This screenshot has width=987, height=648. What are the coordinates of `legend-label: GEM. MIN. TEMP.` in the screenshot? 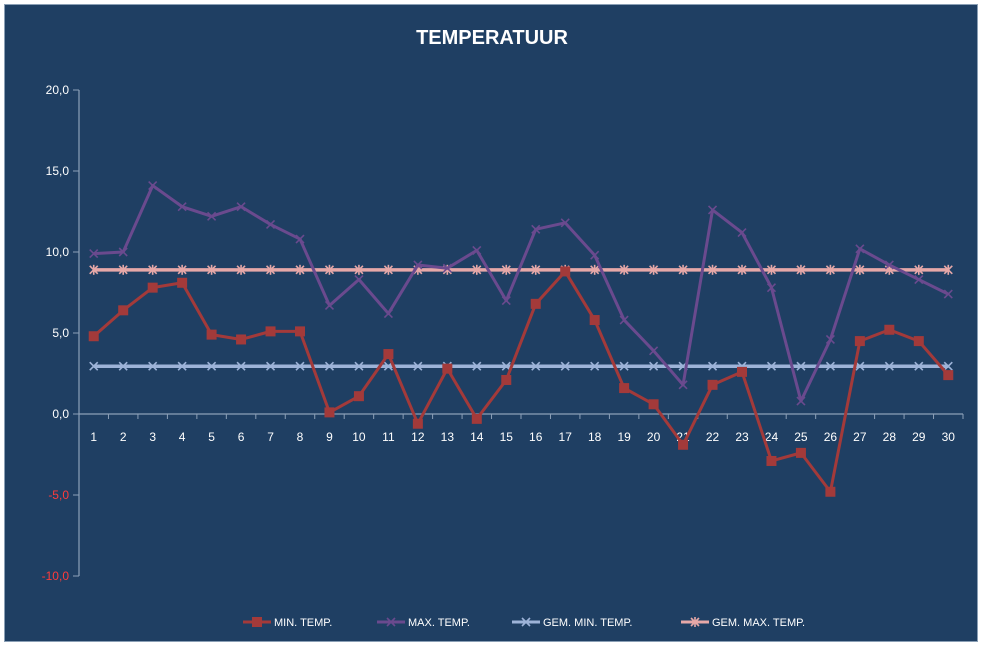 It's located at (587, 623).